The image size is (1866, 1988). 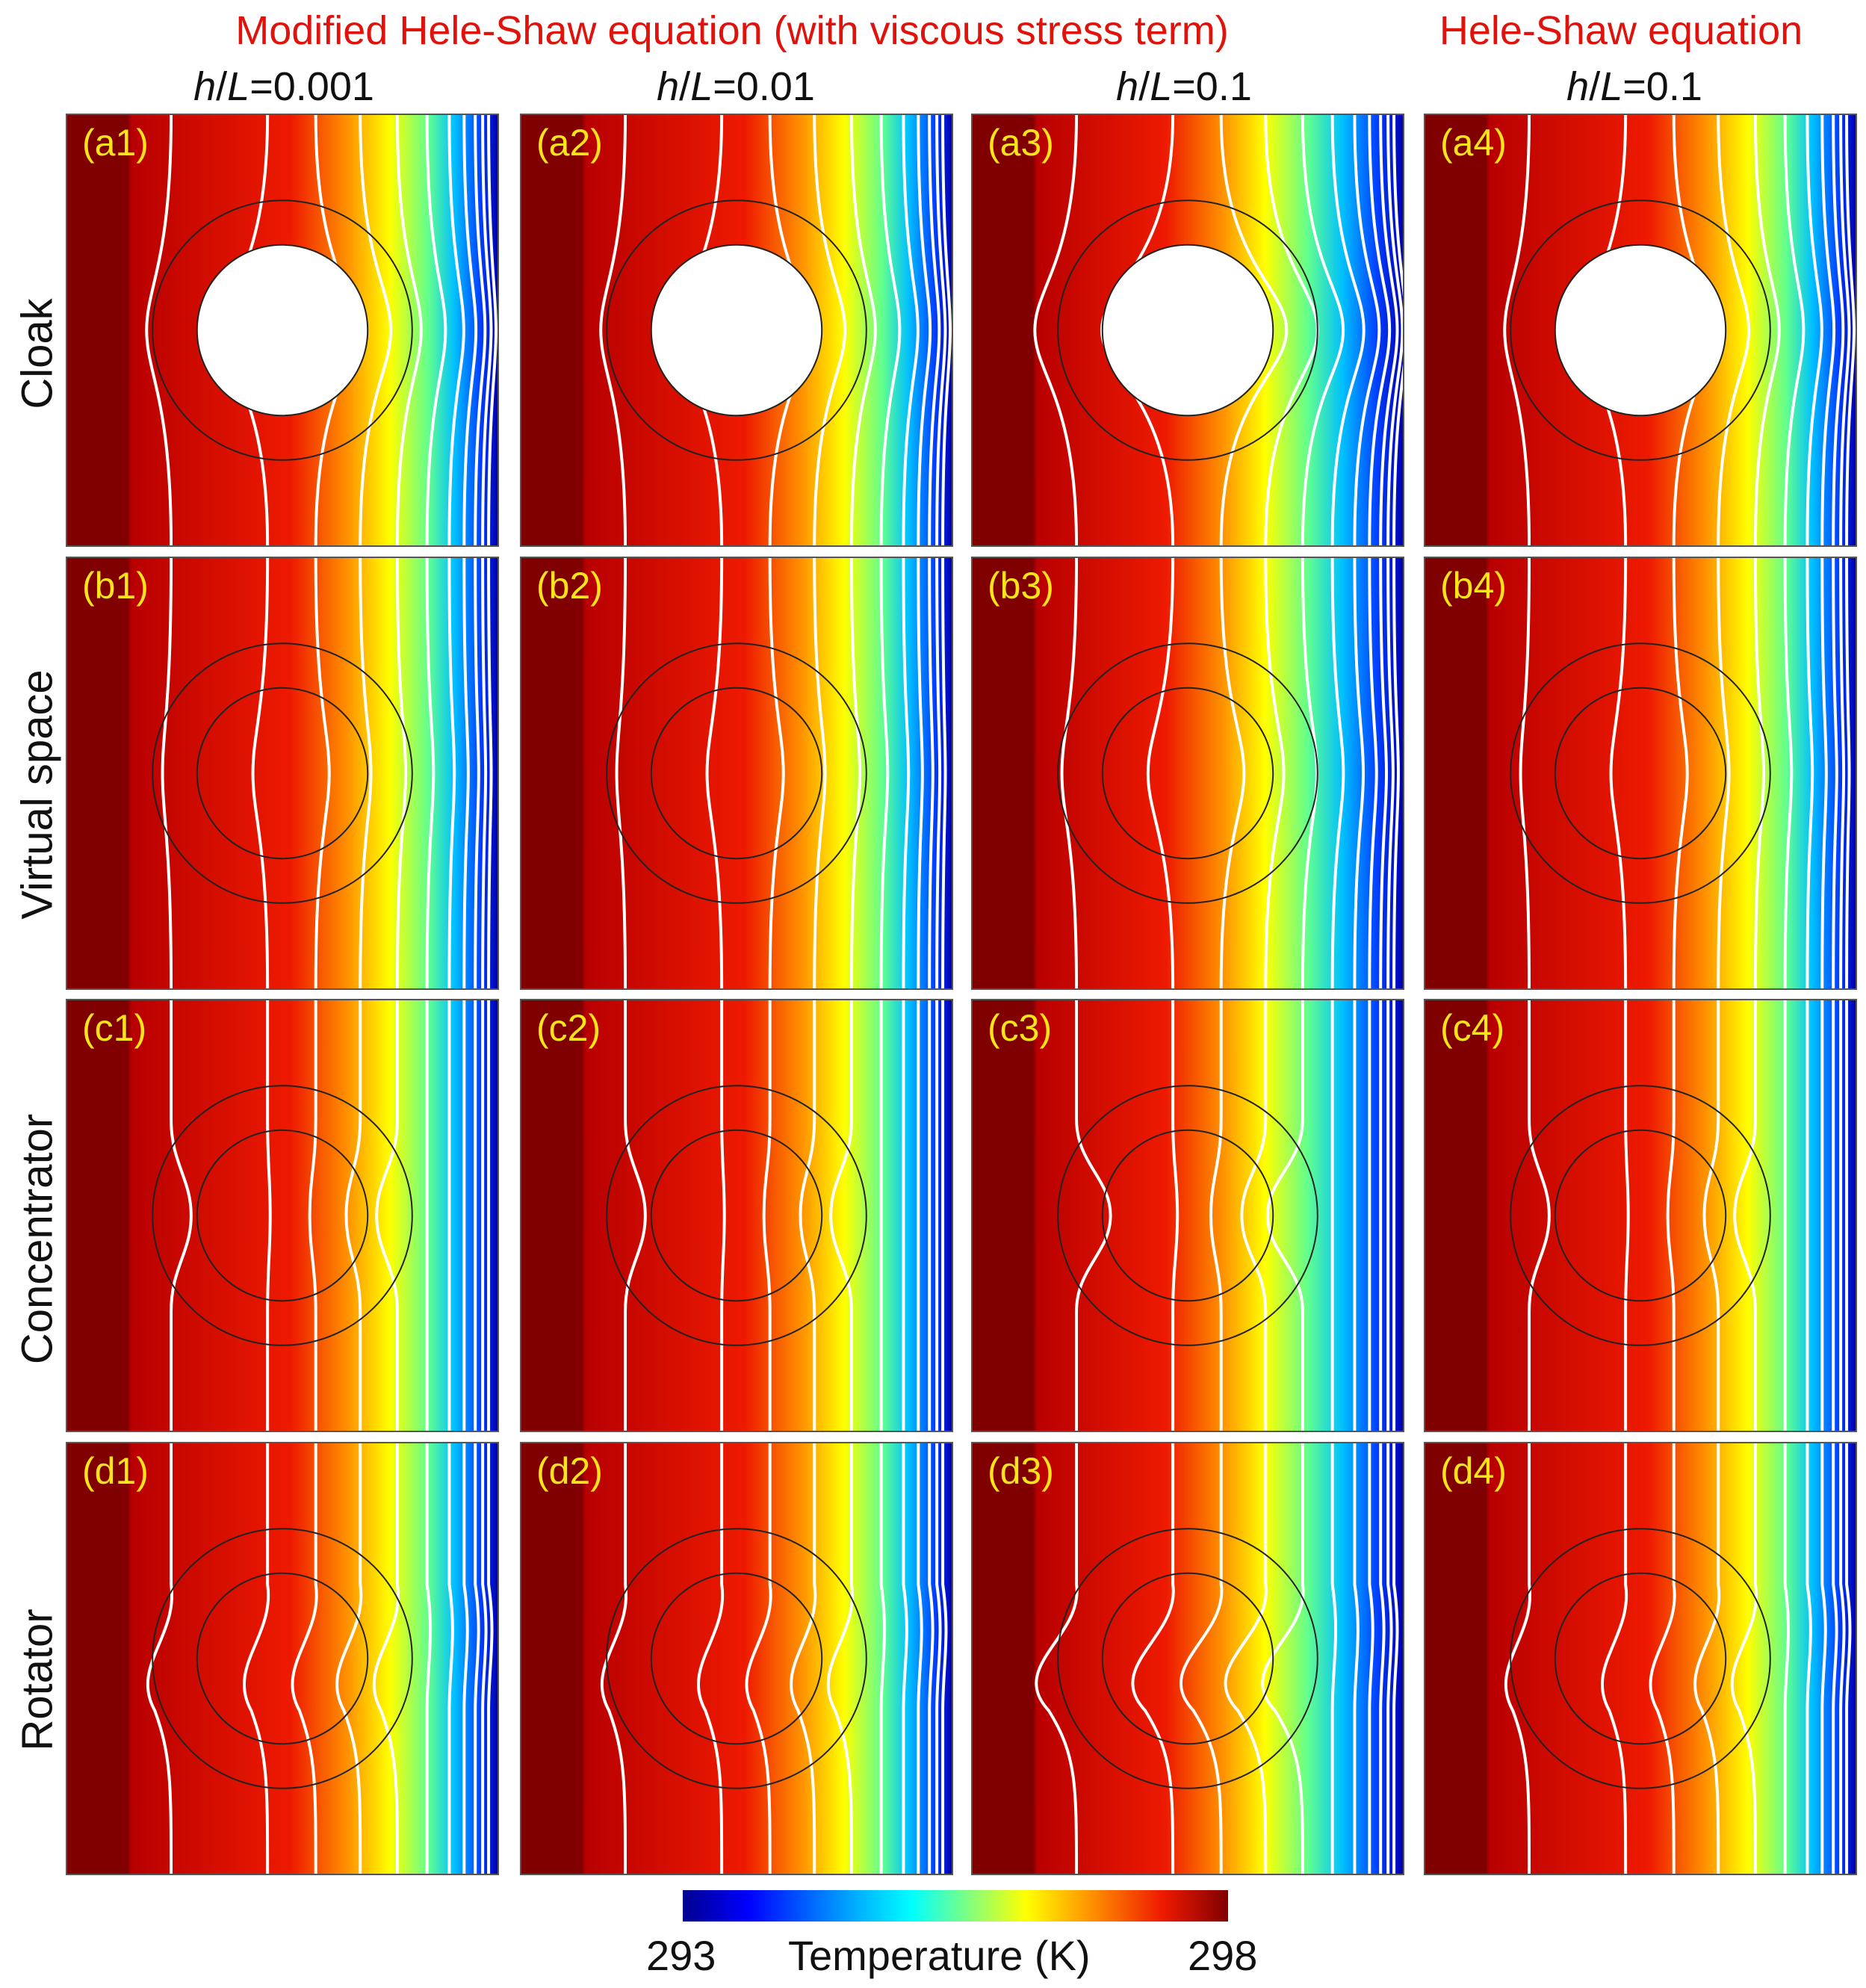 I want to click on panel-label: (a2), so click(x=569, y=143).